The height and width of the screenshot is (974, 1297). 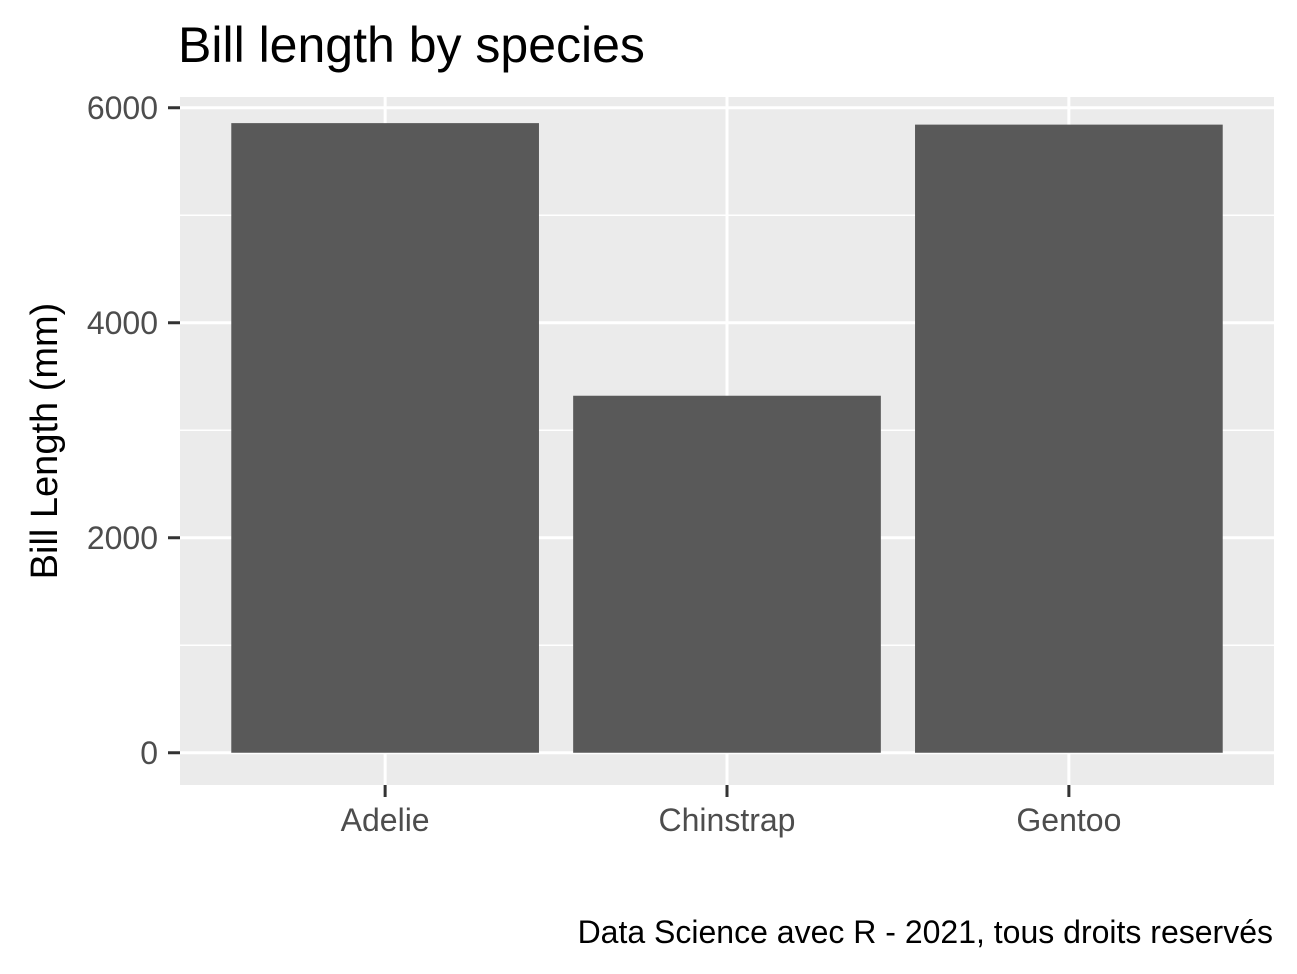 I want to click on bar-chinstrap, so click(x=727, y=574).